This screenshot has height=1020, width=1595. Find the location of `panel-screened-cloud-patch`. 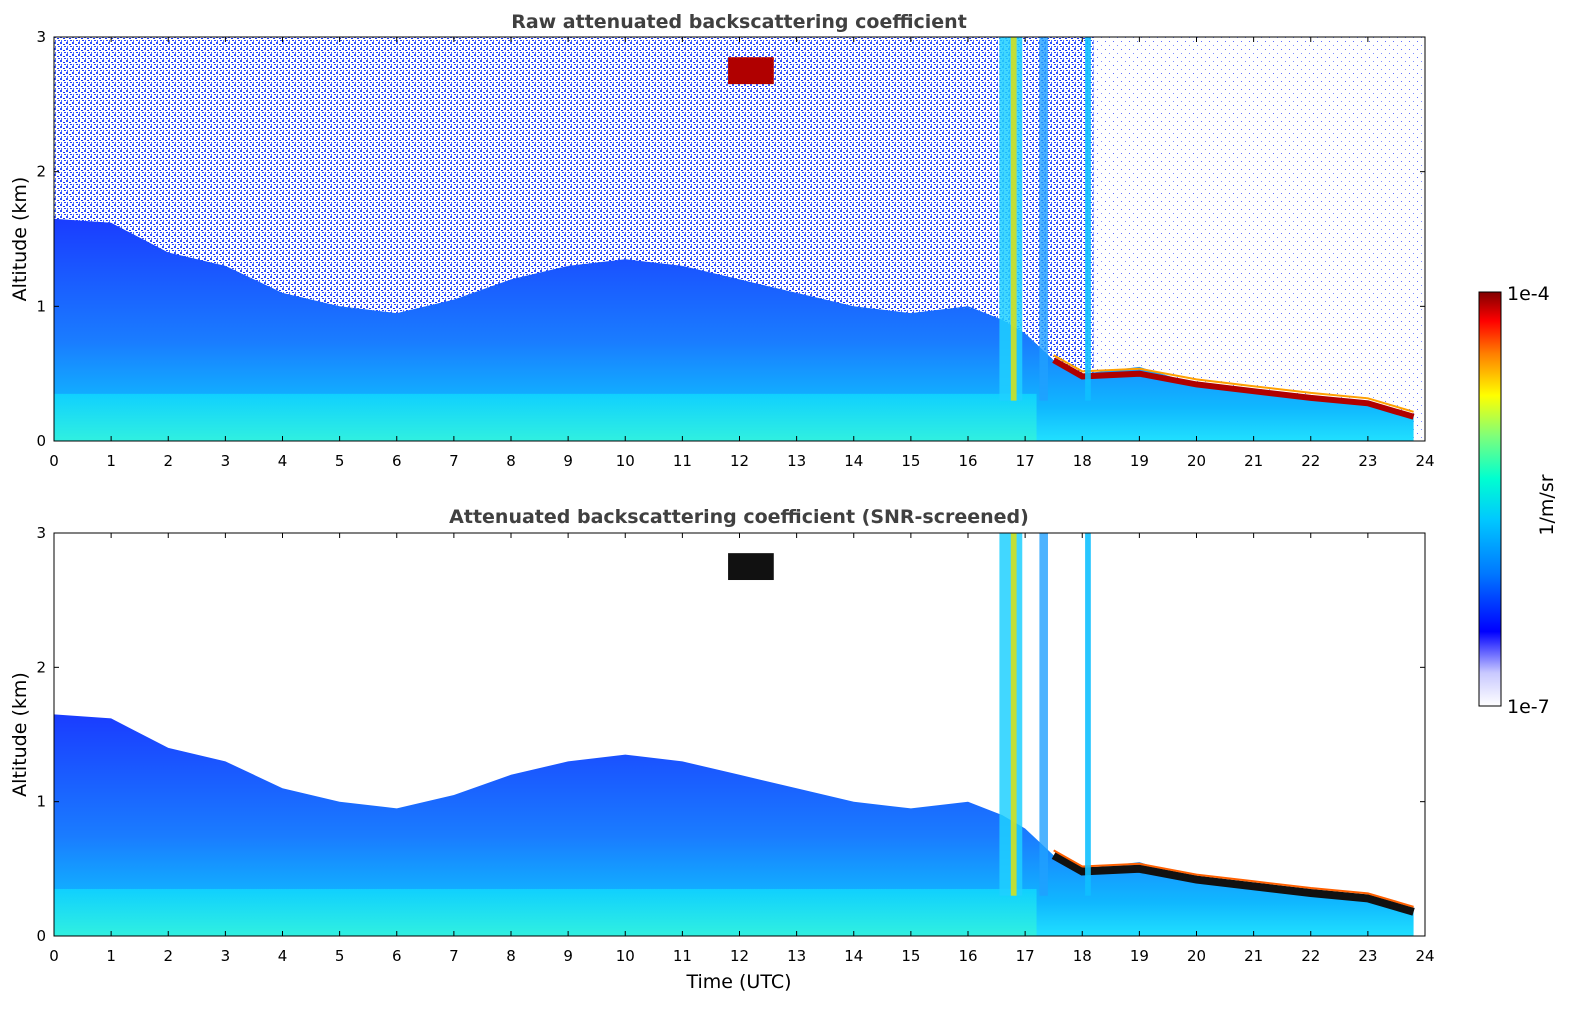

panel-screened-cloud-patch is located at coordinates (751, 567).